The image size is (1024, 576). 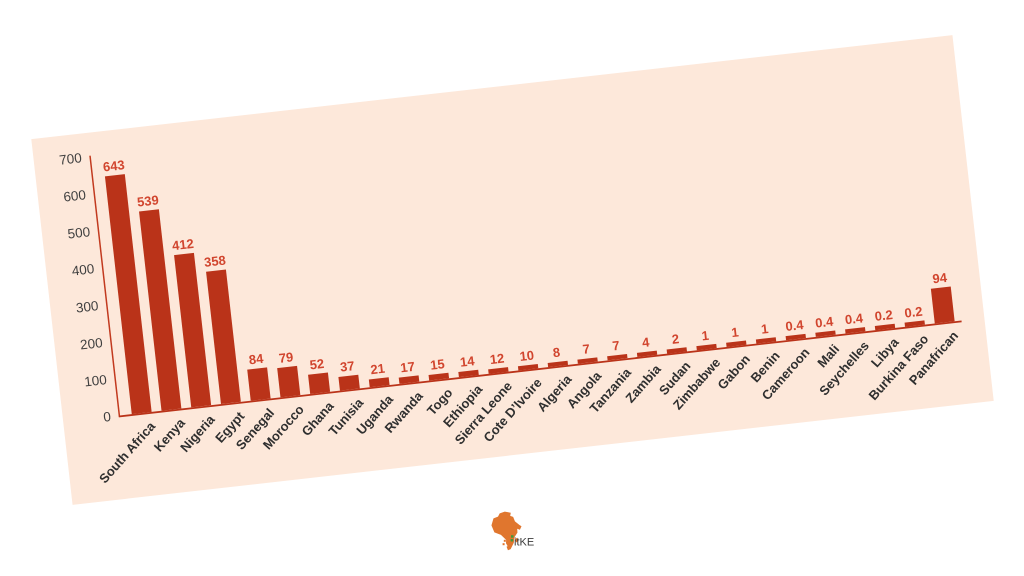 I want to click on svg-text: 358, so click(x=214, y=260).